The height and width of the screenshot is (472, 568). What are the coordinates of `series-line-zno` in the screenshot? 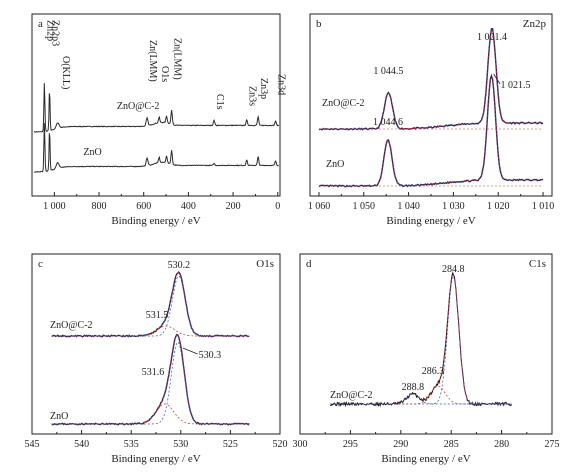 It's located at (156, 147).